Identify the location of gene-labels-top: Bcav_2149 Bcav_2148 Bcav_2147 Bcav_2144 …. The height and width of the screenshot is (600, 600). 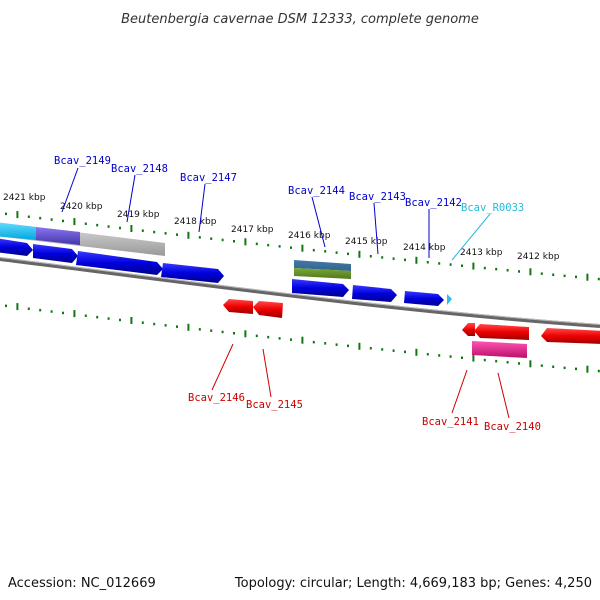
(289, 184).